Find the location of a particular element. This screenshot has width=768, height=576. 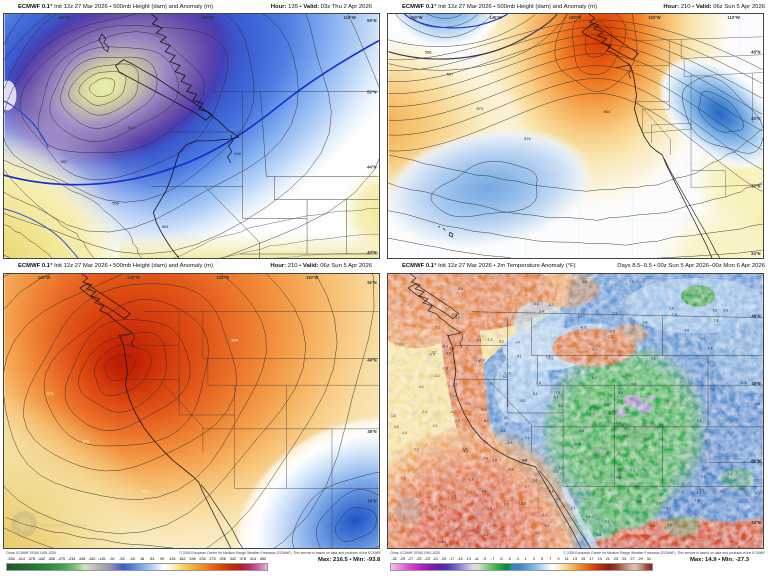

svg-text: 130°W is located at coordinates (64, 17).